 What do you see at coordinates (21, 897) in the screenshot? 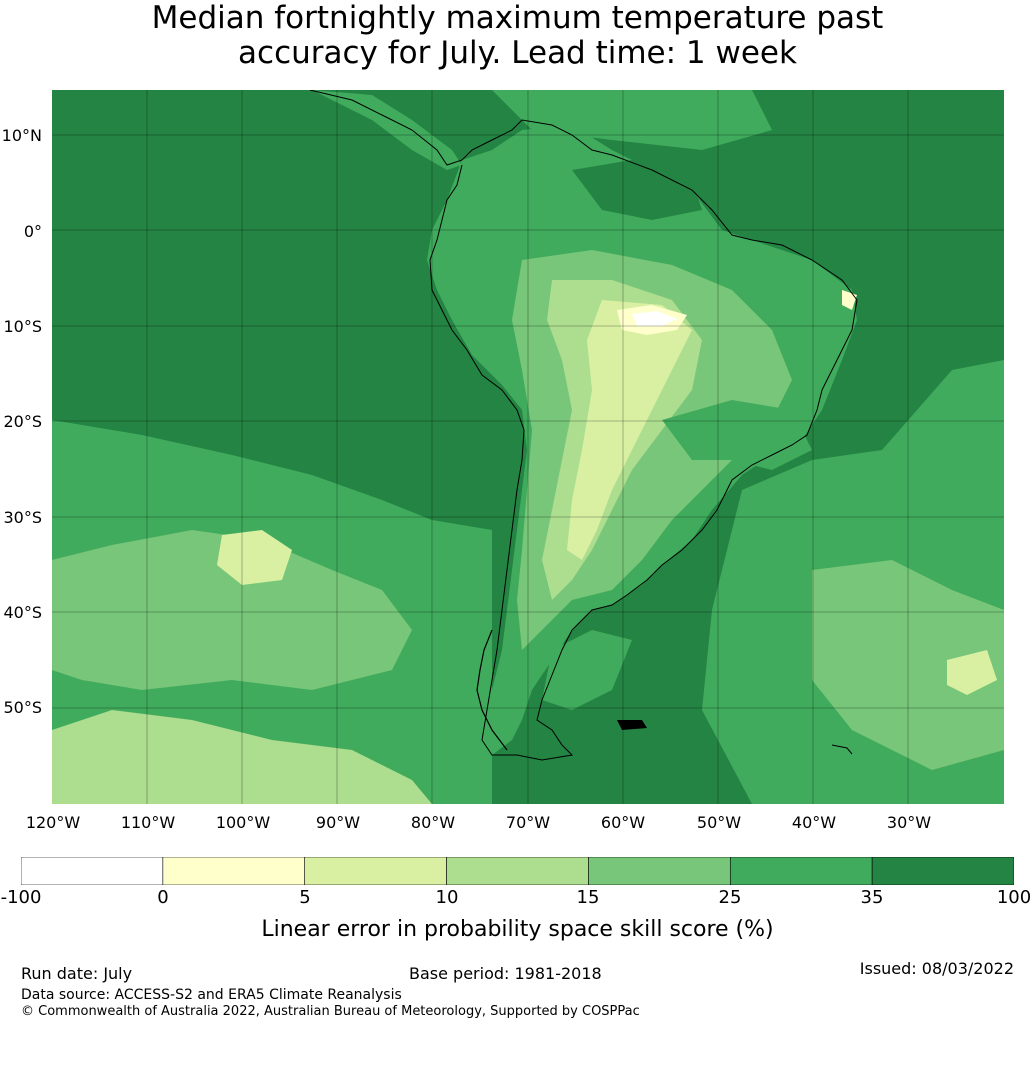
I see `colorbar-tick-minus100: -100` at bounding box center [21, 897].